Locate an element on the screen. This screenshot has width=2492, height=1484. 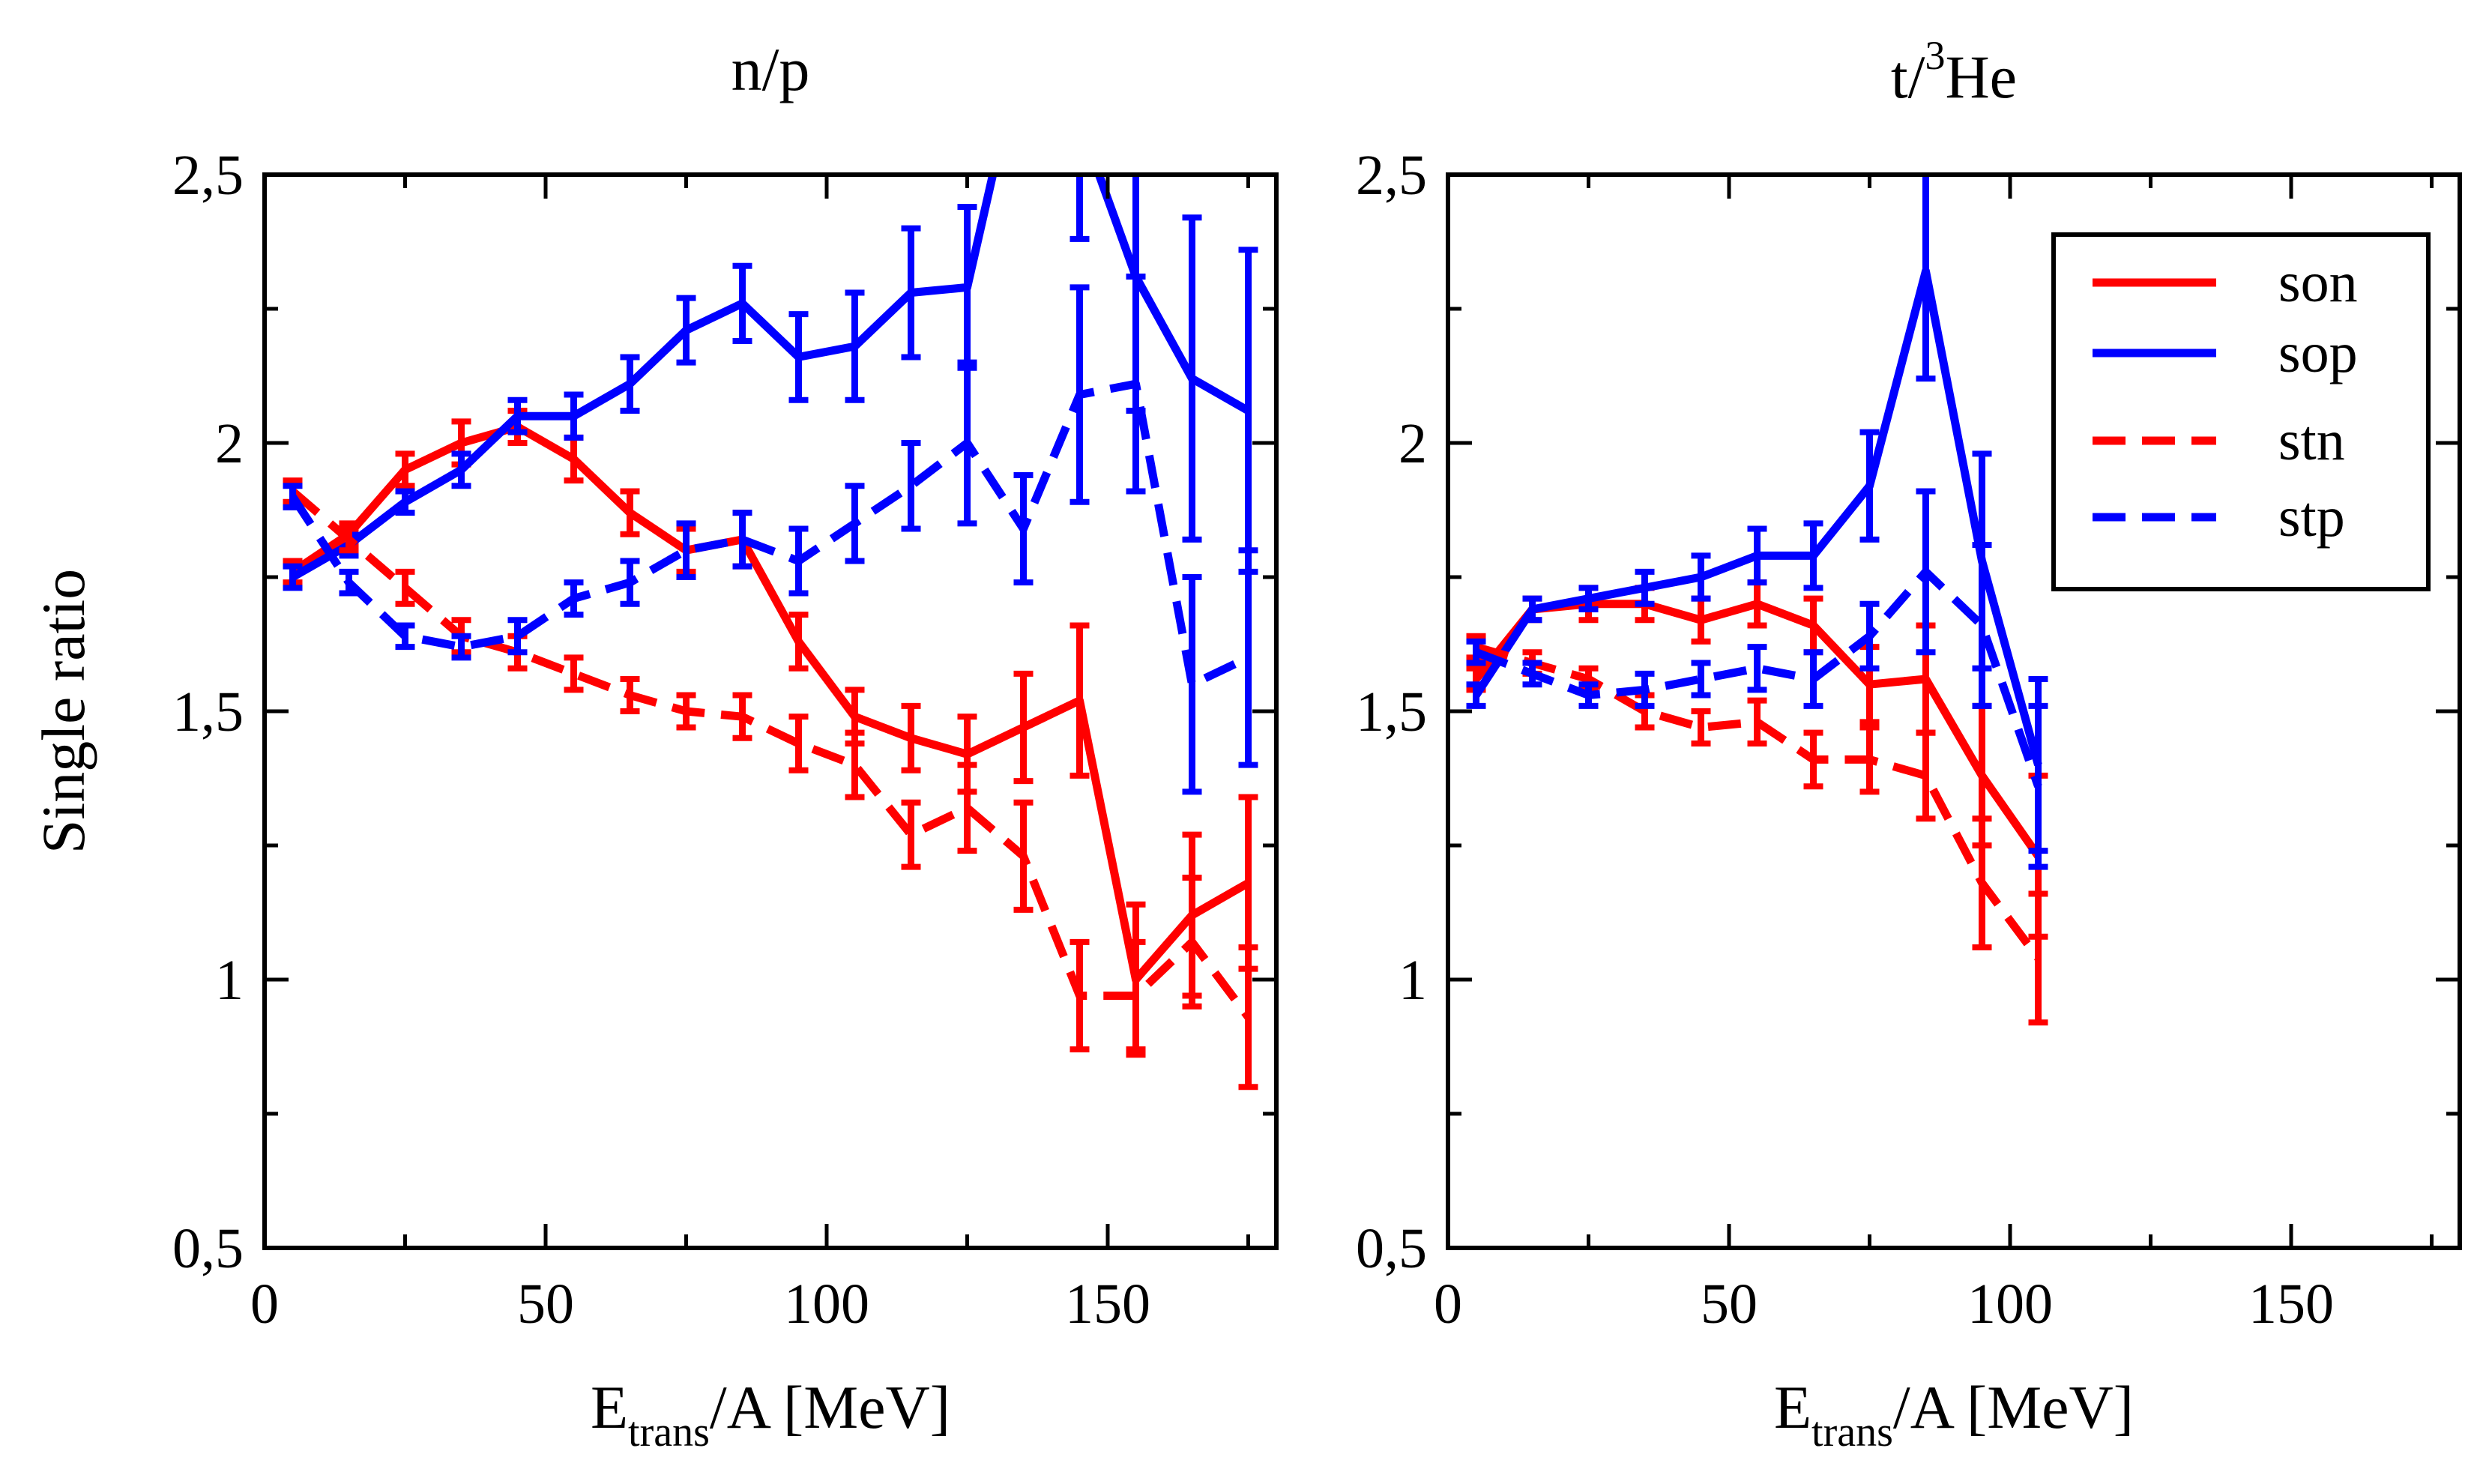
legend-label-sop: sop is located at coordinates (2318, 353).